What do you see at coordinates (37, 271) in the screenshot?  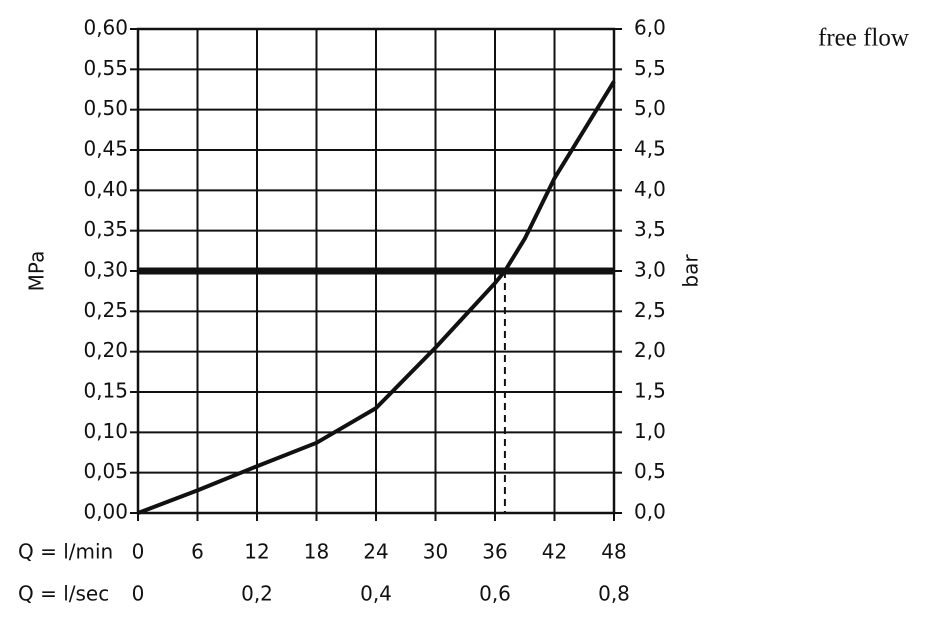 I see `y-axis-label: MPa` at bounding box center [37, 271].